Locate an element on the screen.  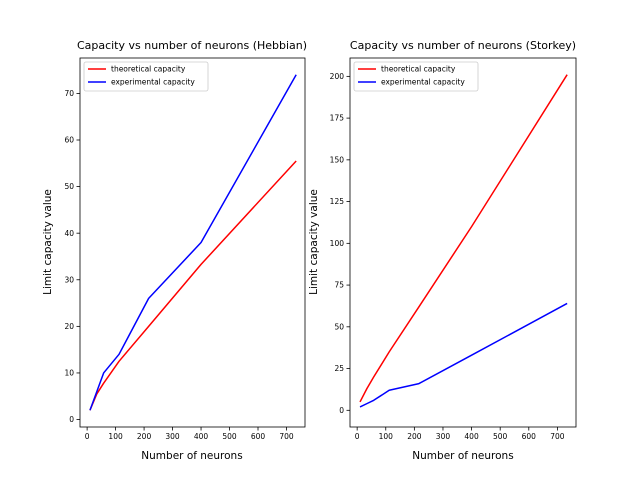
chart-title: Capacity vs number of neurons (Hebbian) is located at coordinates (192, 45).